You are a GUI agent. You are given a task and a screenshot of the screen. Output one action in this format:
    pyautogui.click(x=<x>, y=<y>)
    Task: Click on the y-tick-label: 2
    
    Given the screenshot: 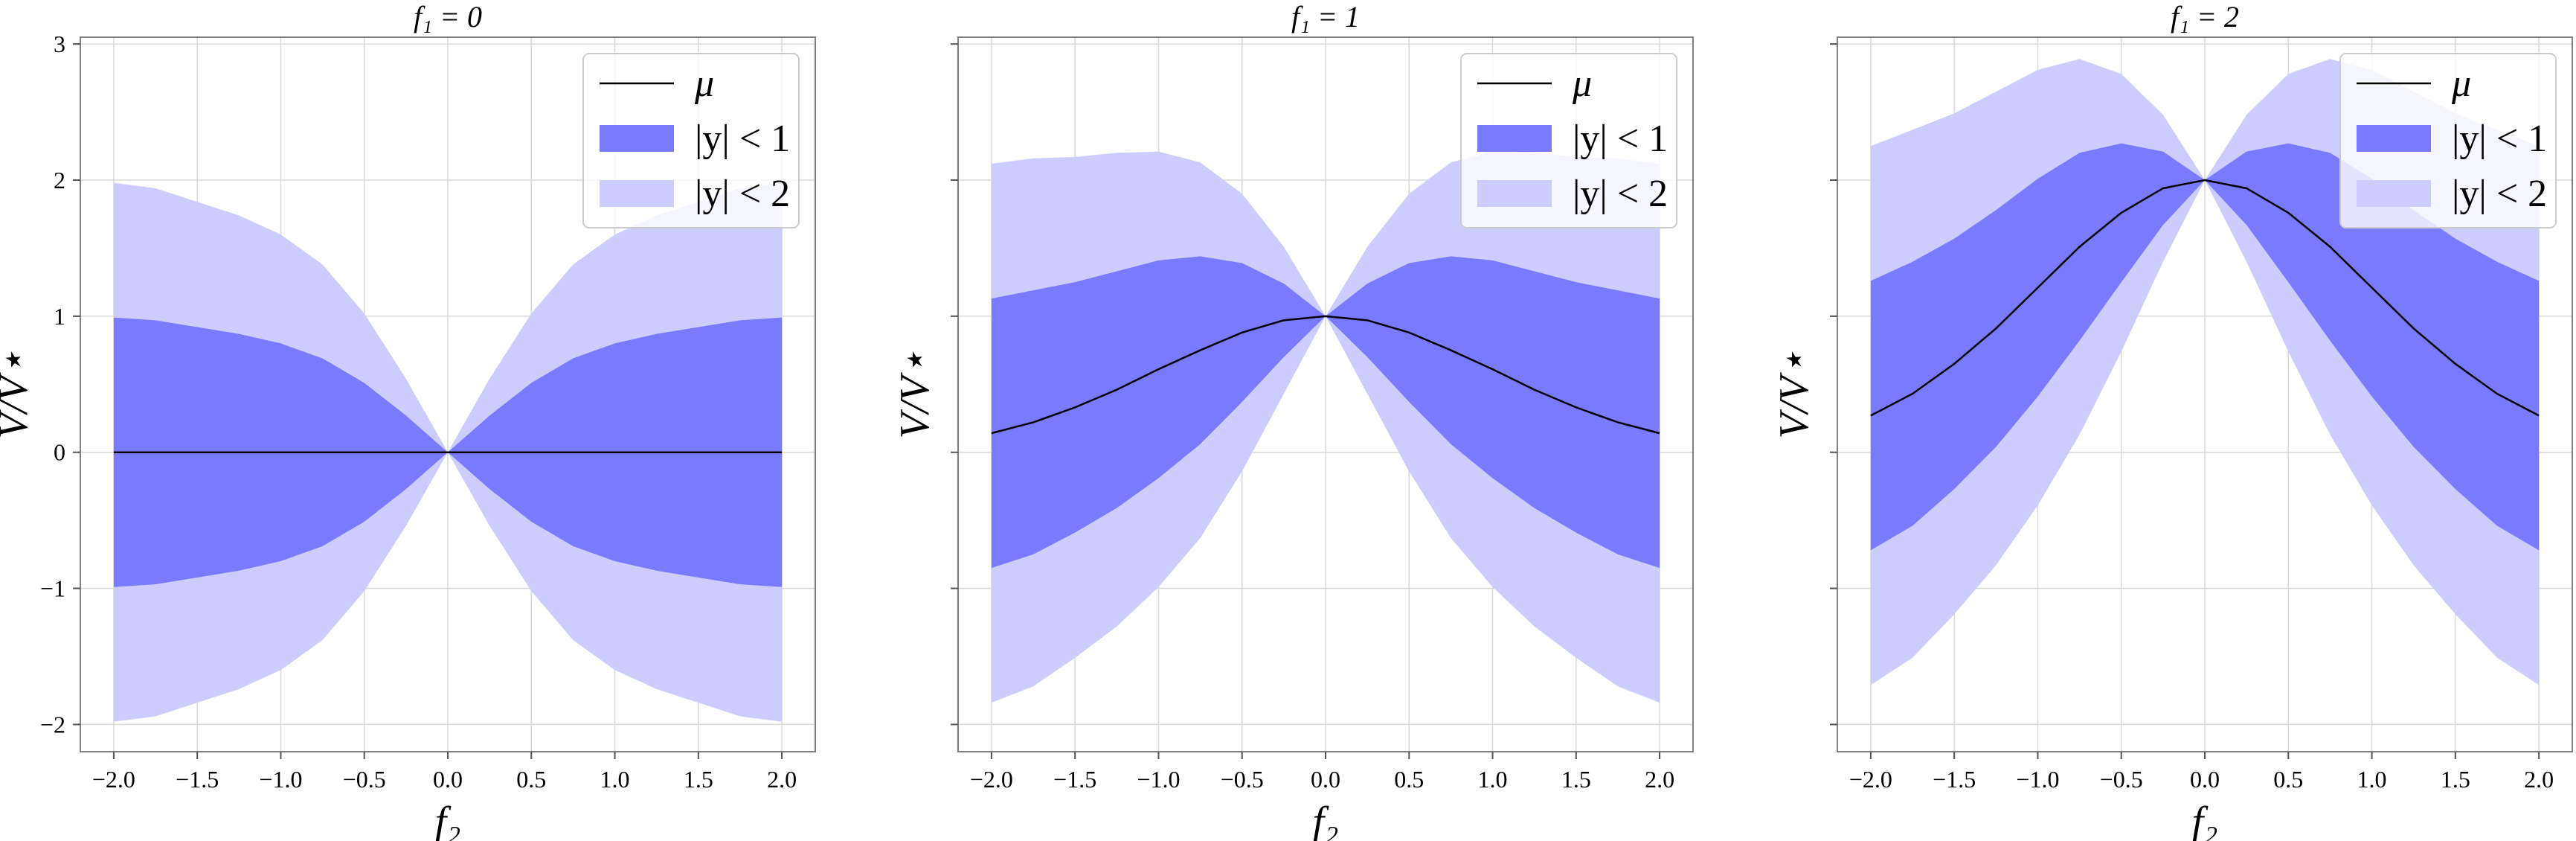 What is the action you would take?
    pyautogui.click(x=59, y=180)
    